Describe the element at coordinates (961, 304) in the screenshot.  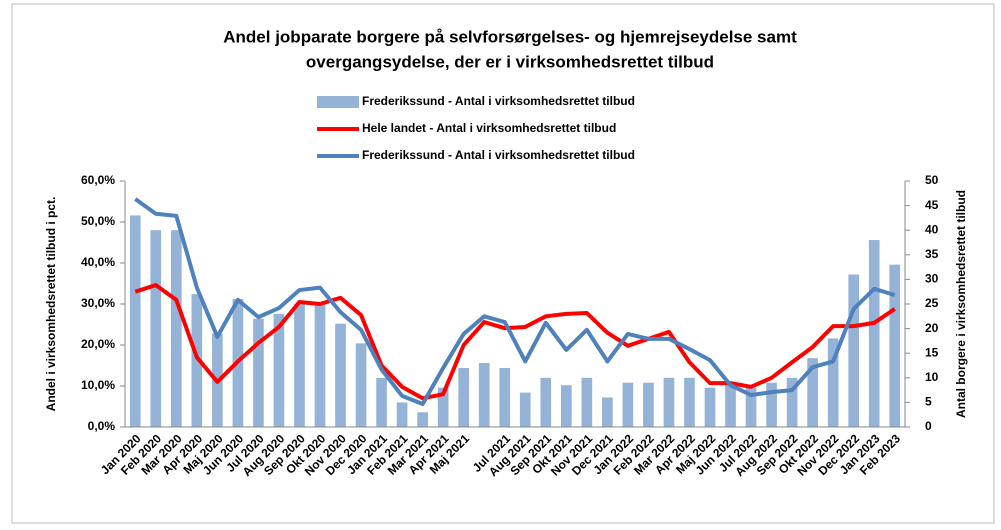
I see `y2-axis-label: Antal borgere i virksomhedsrettet tilbud` at that location.